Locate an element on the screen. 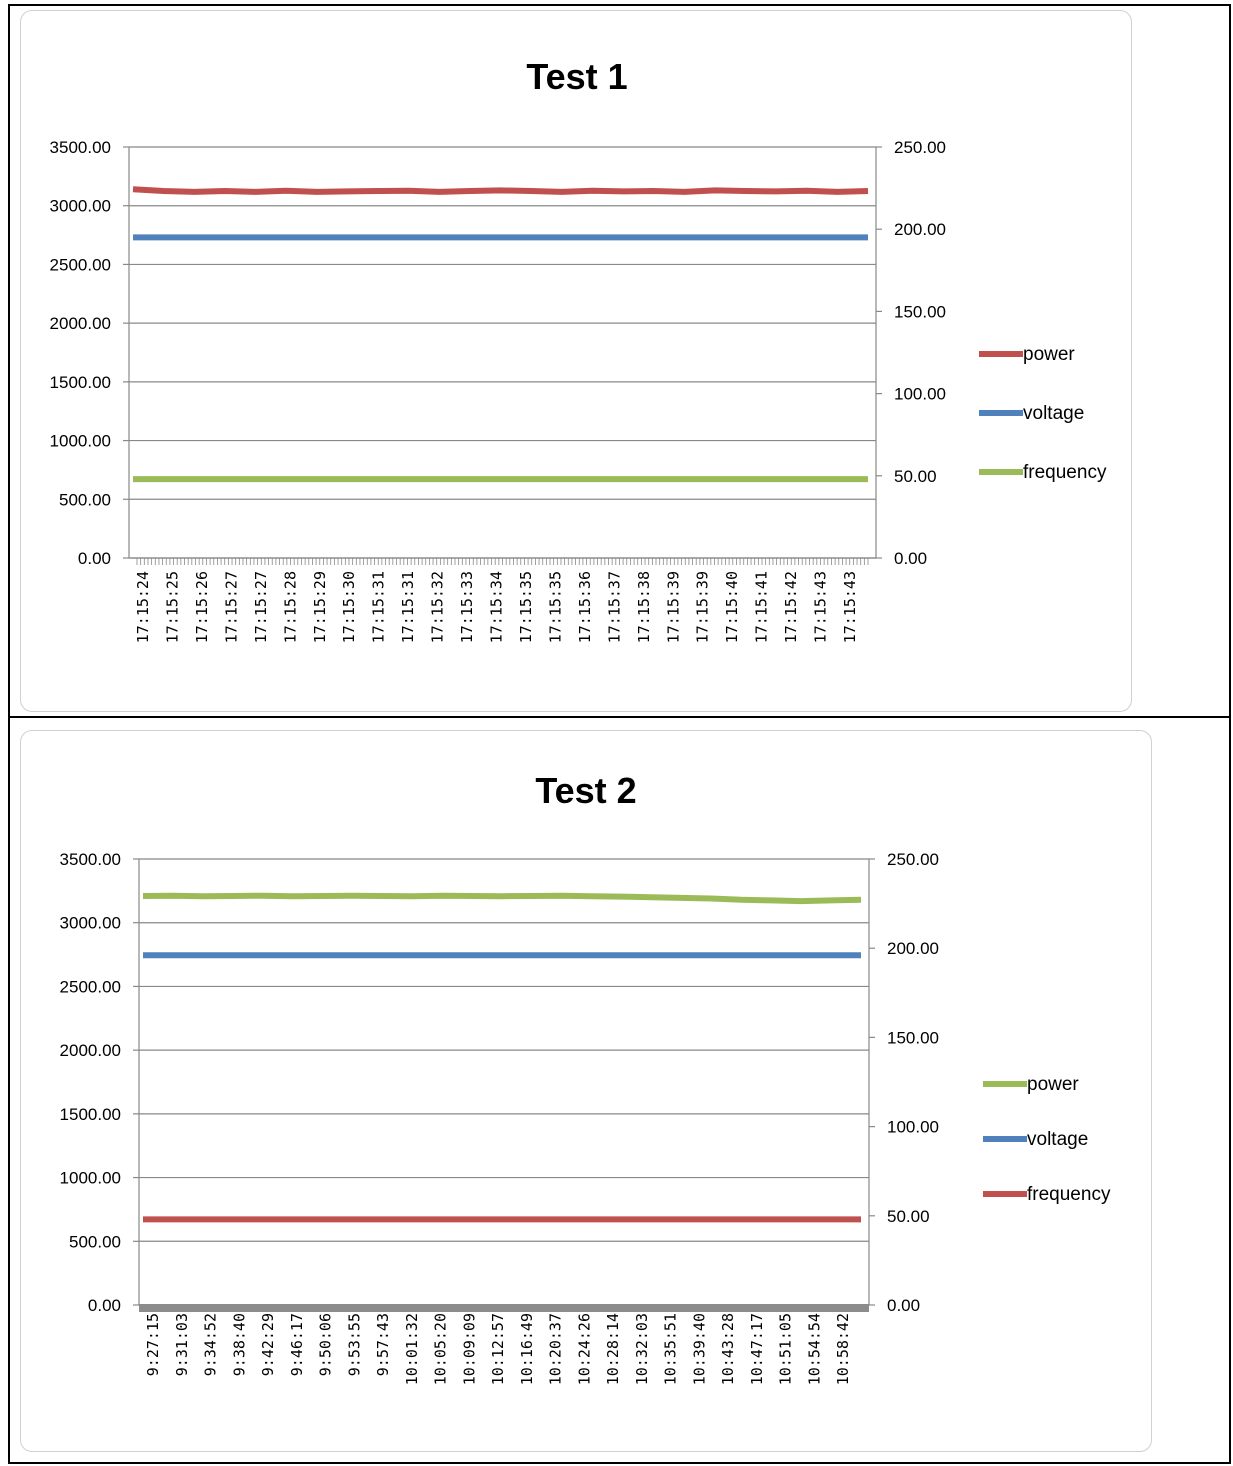 Image resolution: width=1233 pixels, height=1466 pixels. x-tick-label: 10:51:05 is located at coordinates (786, 1349).